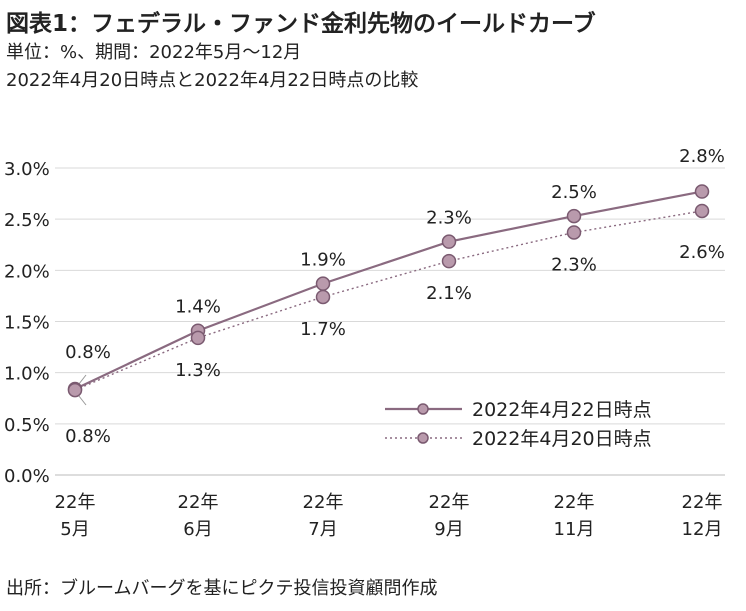 The height and width of the screenshot is (611, 746). Describe the element at coordinates (27, 476) in the screenshot. I see `y-tick-label: 0.0%` at that location.